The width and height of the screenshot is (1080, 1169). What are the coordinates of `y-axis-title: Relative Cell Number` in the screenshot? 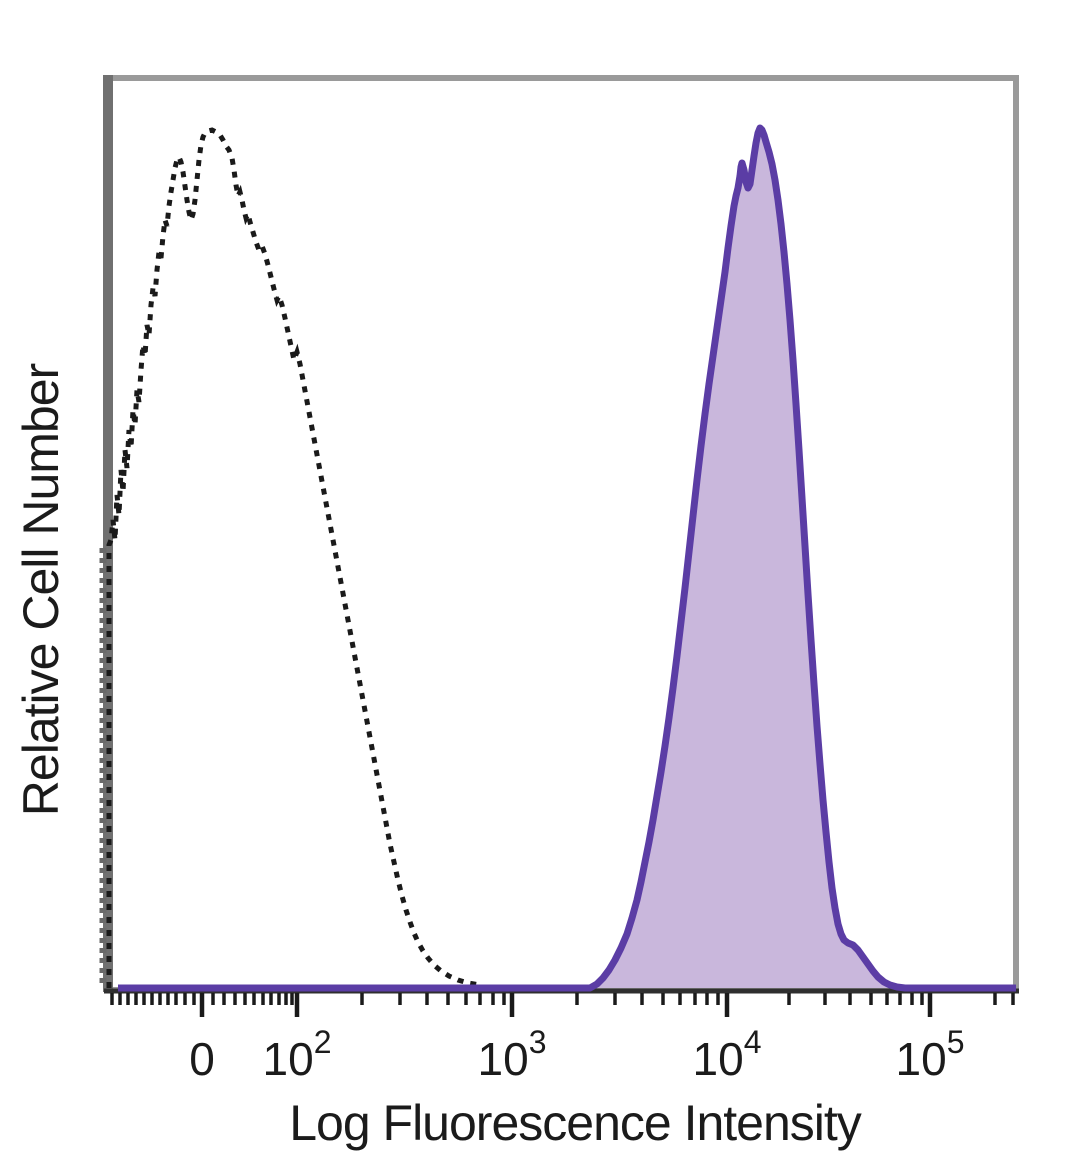 It's located at (41, 589).